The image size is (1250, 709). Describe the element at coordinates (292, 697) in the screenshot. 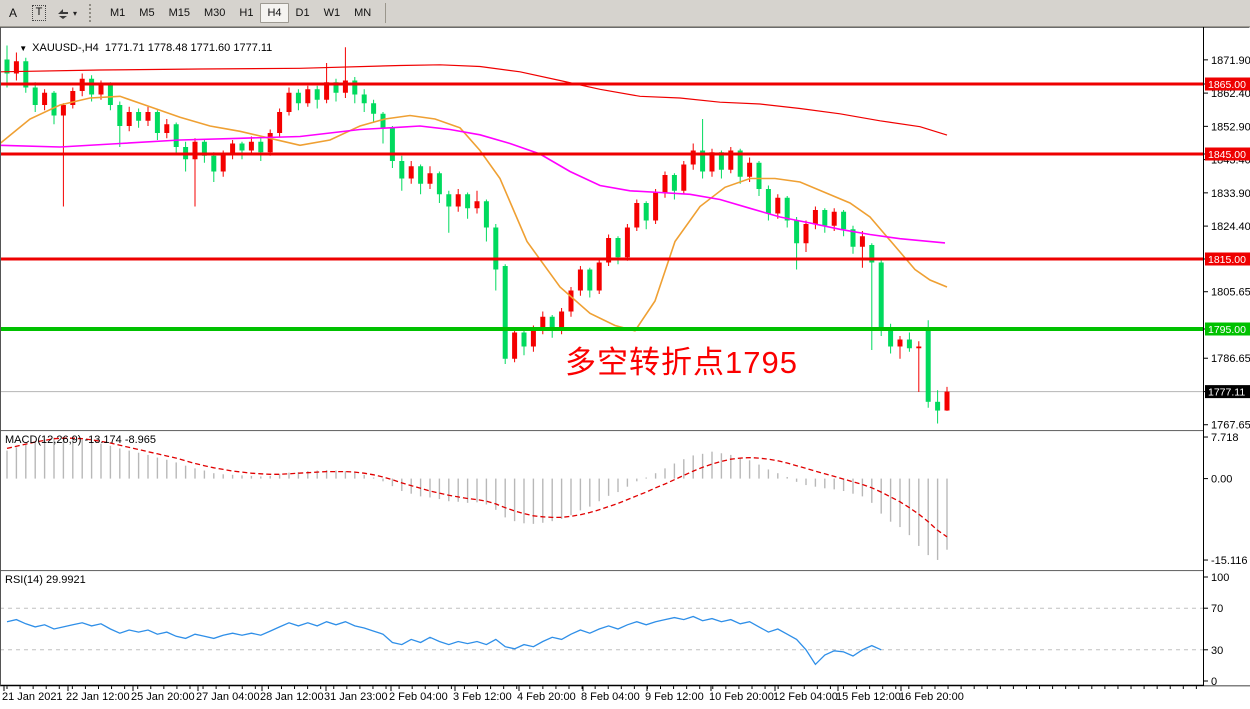

I see `date-axis-label: 28 Jan 12:00` at that location.